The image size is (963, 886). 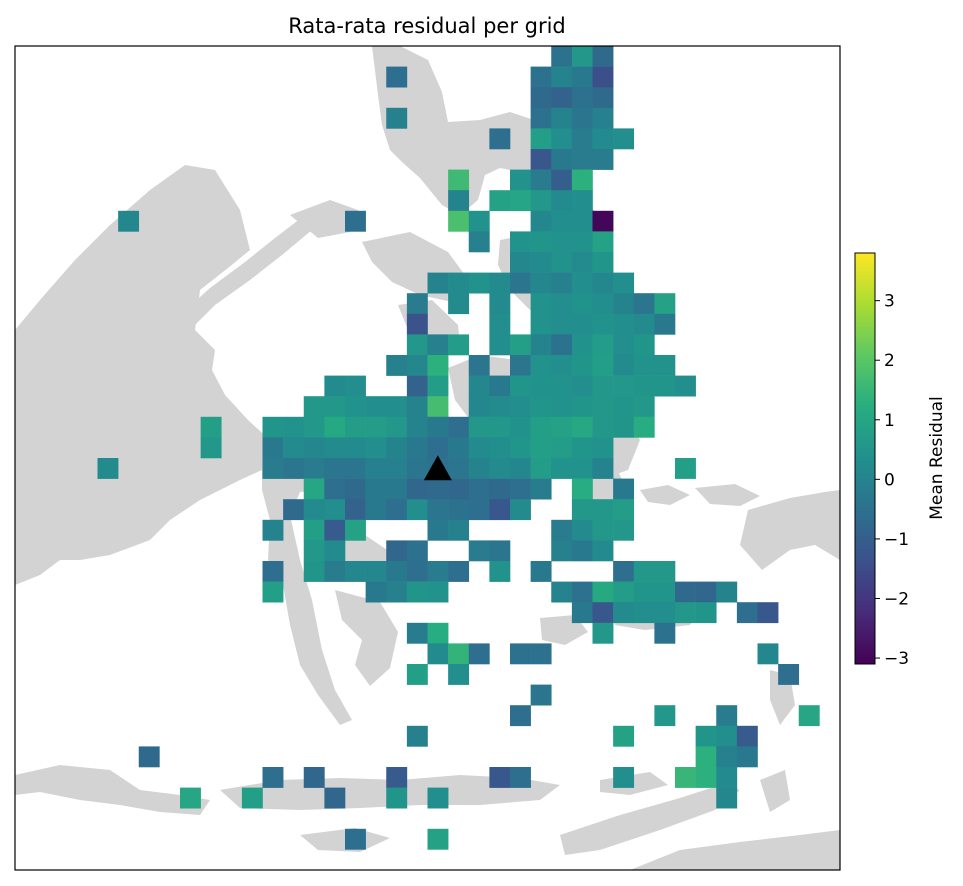 What do you see at coordinates (775, 791) in the screenshot?
I see `land-tanimbar` at bounding box center [775, 791].